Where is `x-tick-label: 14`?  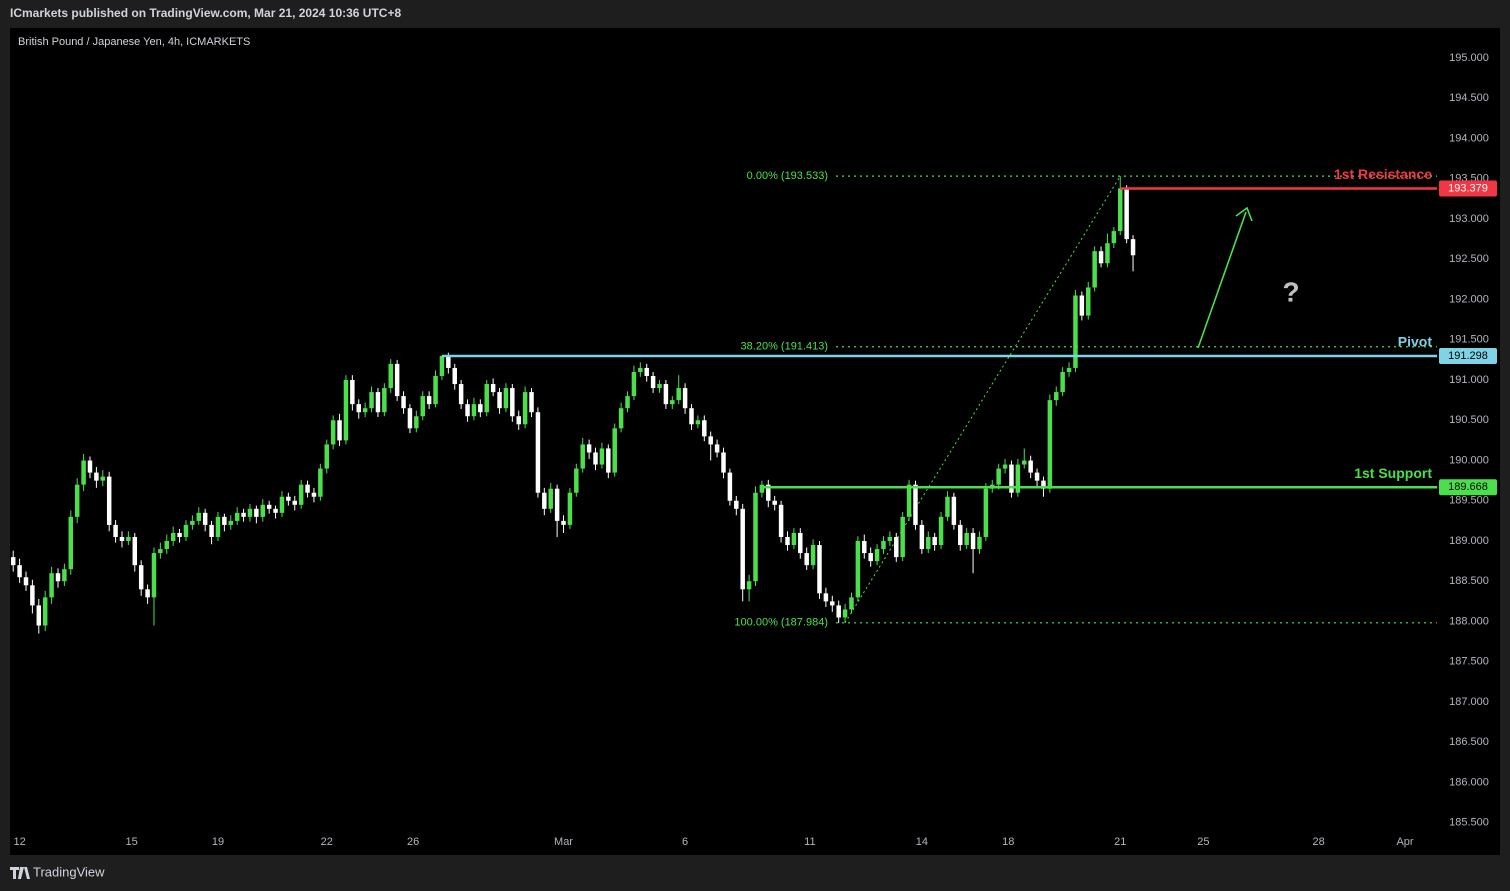
x-tick-label: 14 is located at coordinates (922, 842).